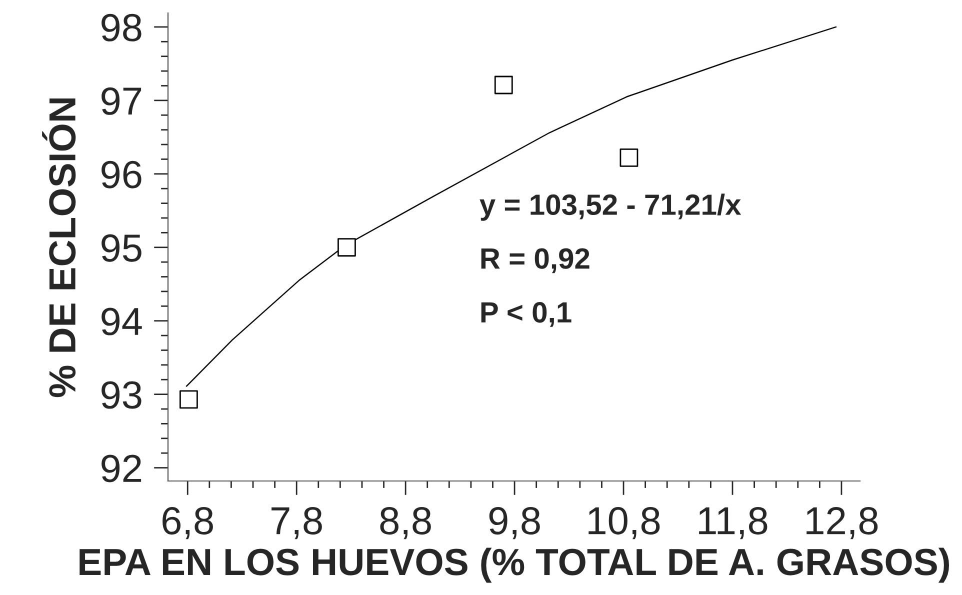  What do you see at coordinates (122, 468) in the screenshot?
I see `y-tick-label: 92` at bounding box center [122, 468].